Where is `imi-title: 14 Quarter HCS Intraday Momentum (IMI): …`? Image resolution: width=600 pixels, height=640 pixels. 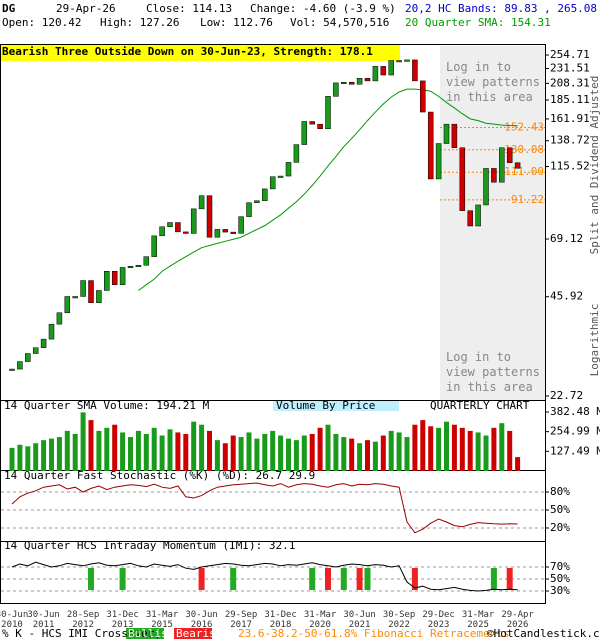
imi-title: 14 Quarter HCS Intraday Momentum (IMI): … is located at coordinates (149, 545).